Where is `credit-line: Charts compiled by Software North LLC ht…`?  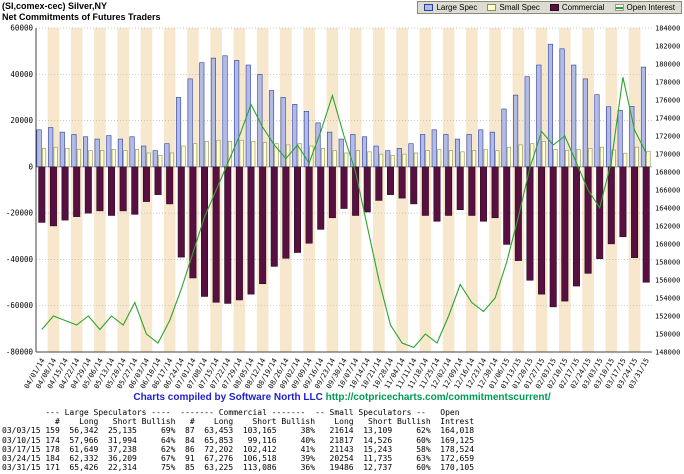
credit-line: Charts compiled by Software North LLC ht… is located at coordinates (342, 397).